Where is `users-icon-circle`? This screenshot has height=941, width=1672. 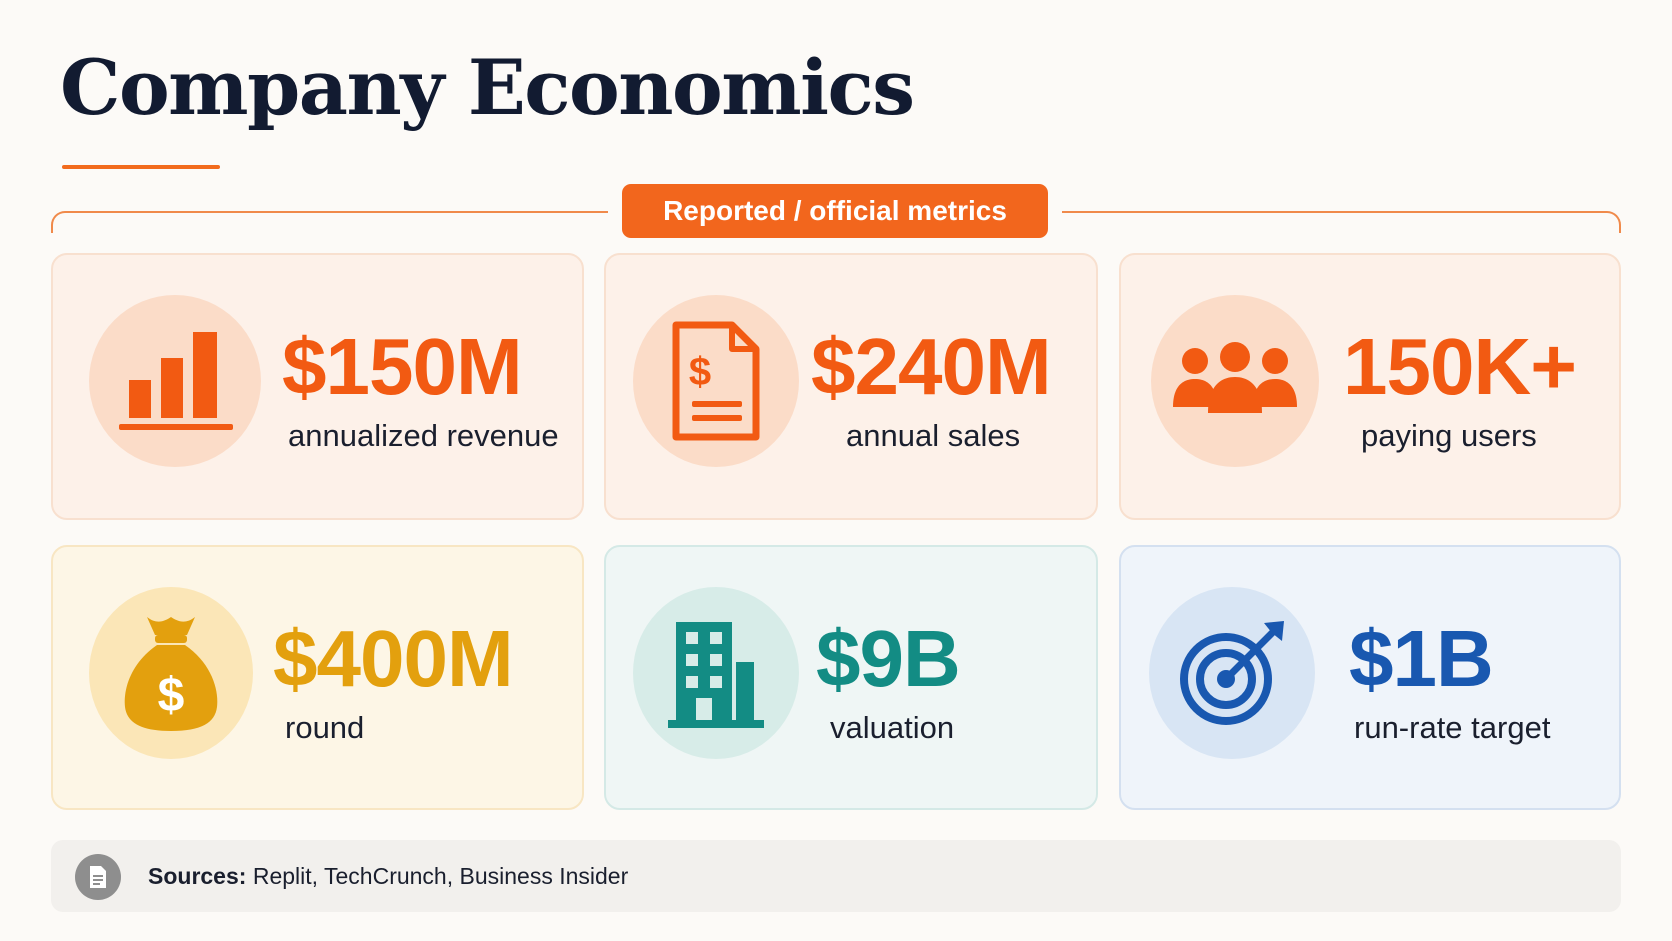
users-icon-circle is located at coordinates (1235, 381).